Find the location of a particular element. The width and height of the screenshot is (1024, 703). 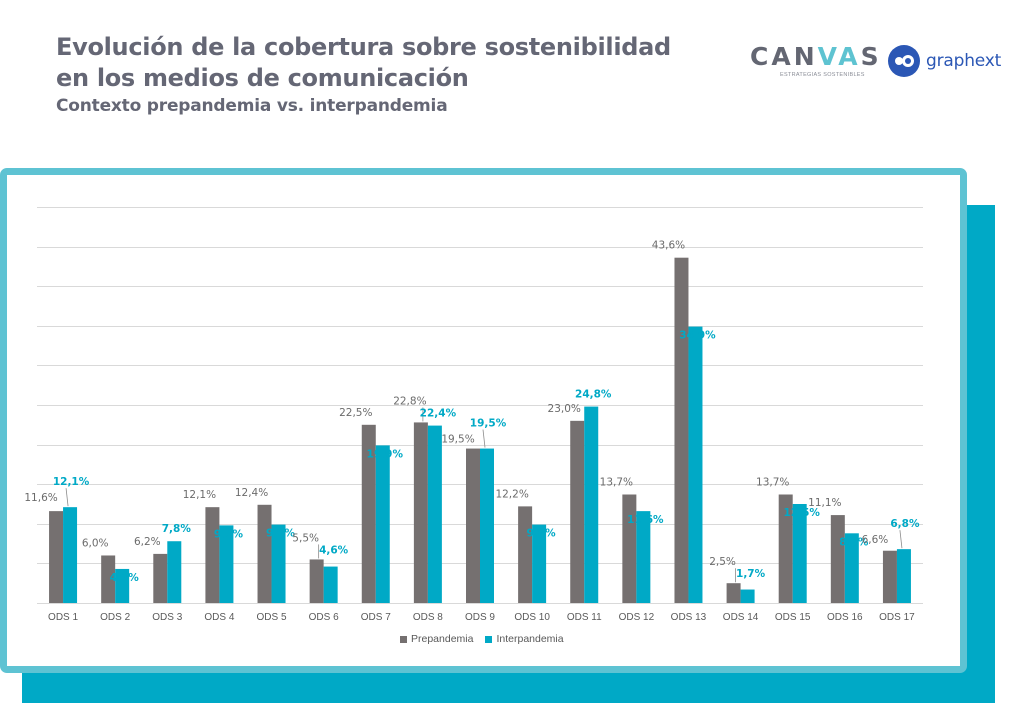

data-label-prepandemia: 12,1% is located at coordinates (199, 495).